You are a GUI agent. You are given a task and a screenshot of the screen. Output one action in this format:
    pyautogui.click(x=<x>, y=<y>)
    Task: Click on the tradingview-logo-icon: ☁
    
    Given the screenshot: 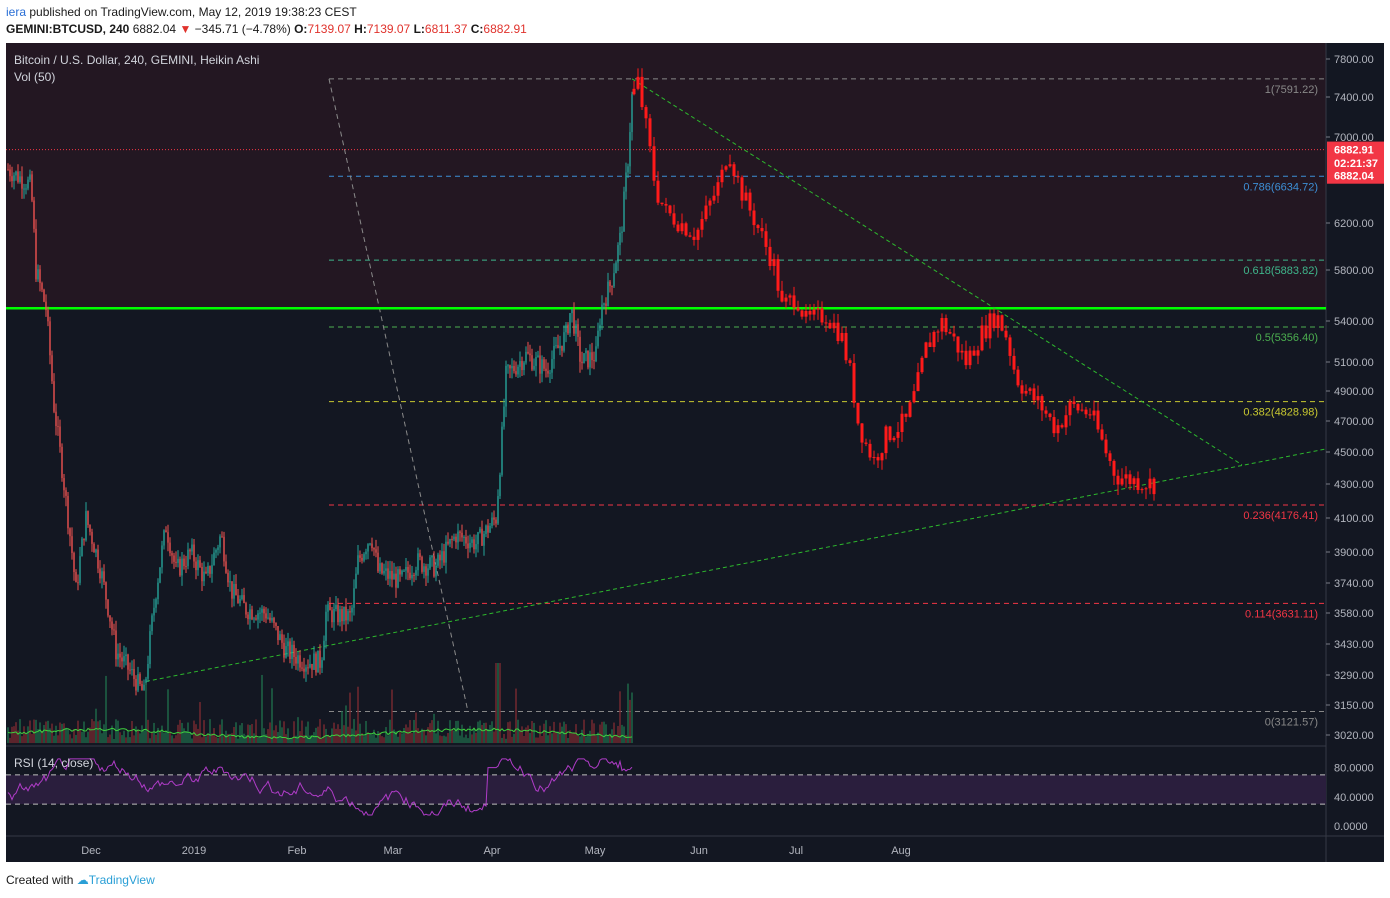 What is the action you would take?
    pyautogui.click(x=82, y=880)
    